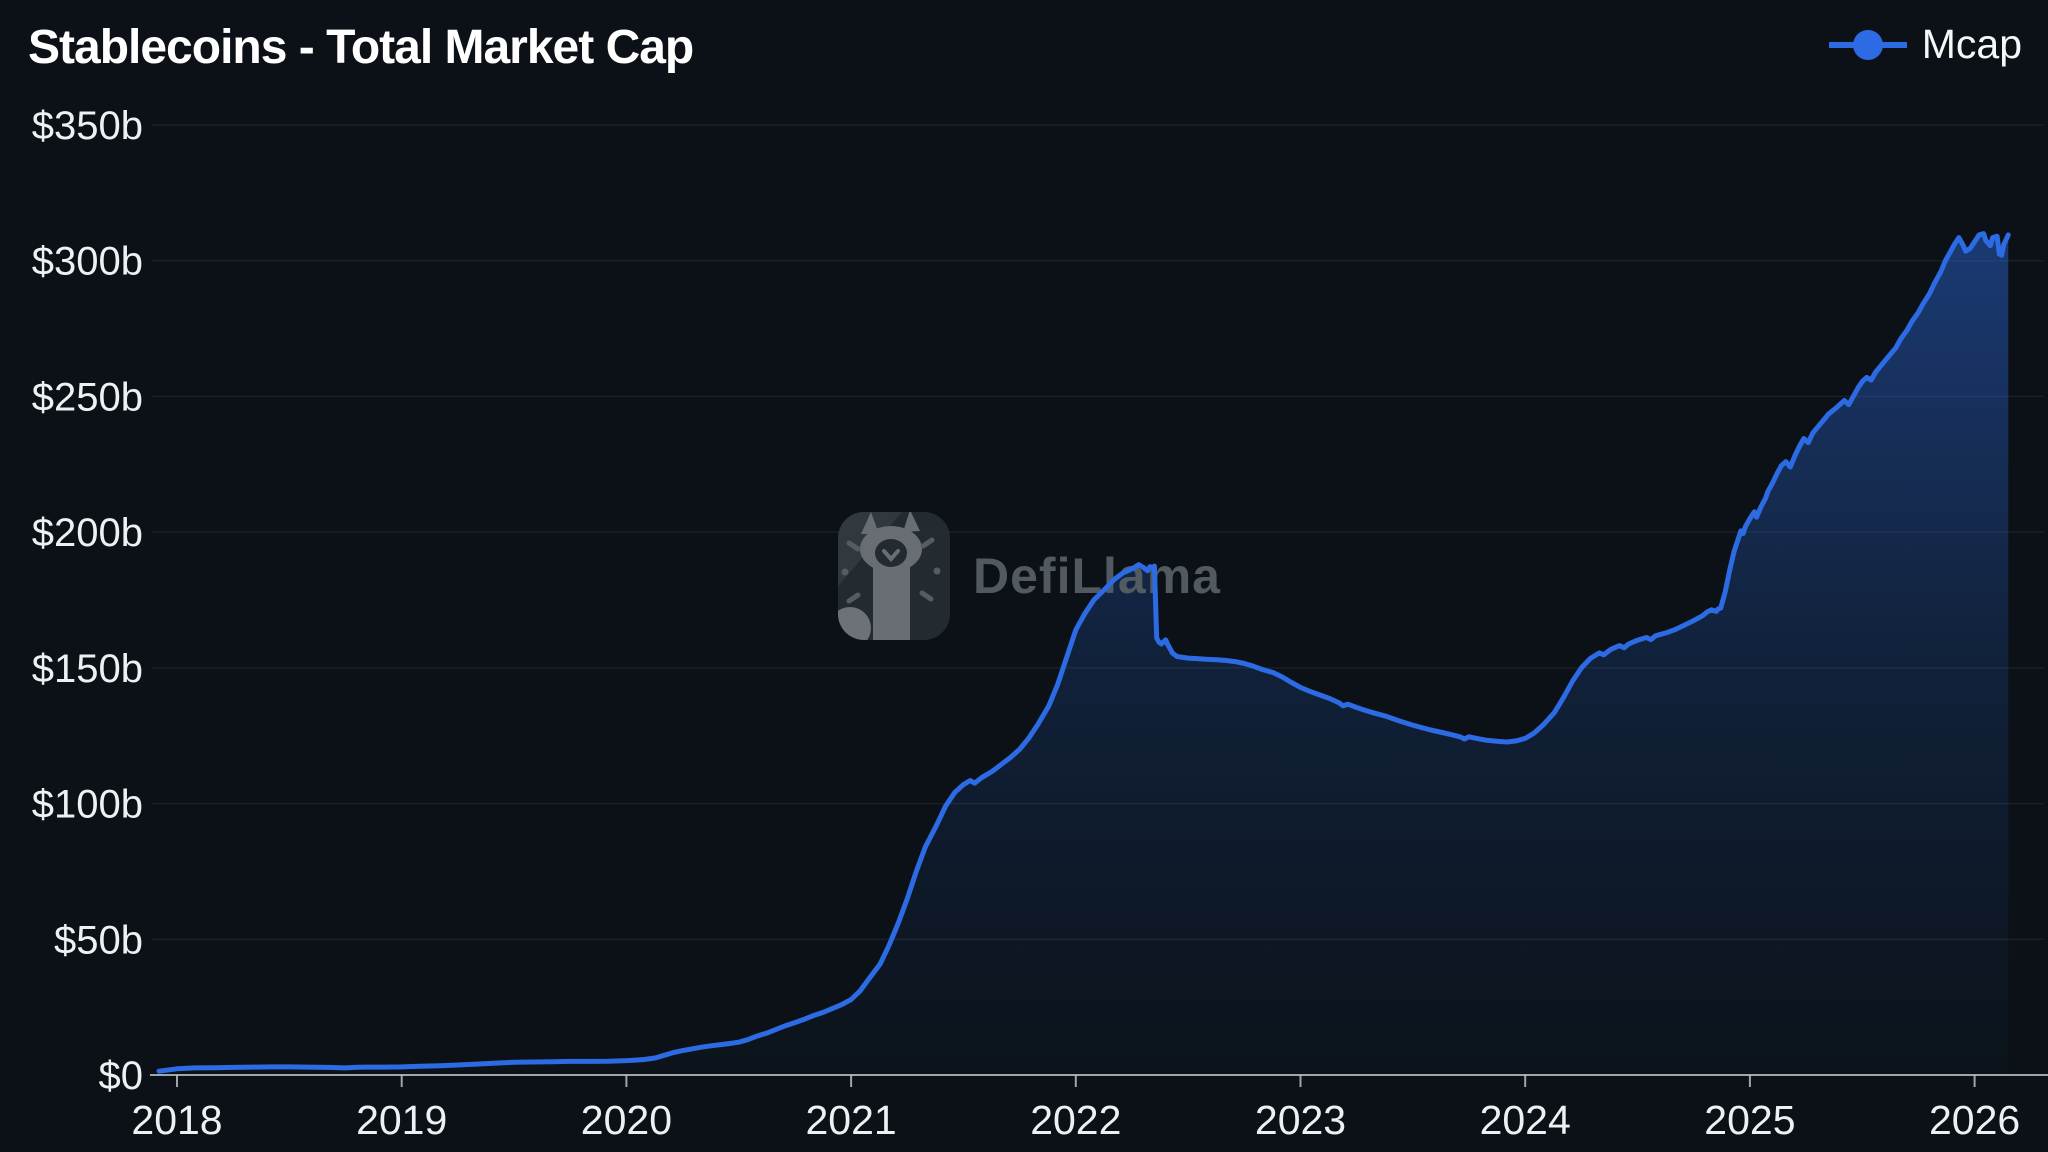 Image resolution: width=2048 pixels, height=1152 pixels. What do you see at coordinates (87, 126) in the screenshot?
I see `y-tick-label: $350b` at bounding box center [87, 126].